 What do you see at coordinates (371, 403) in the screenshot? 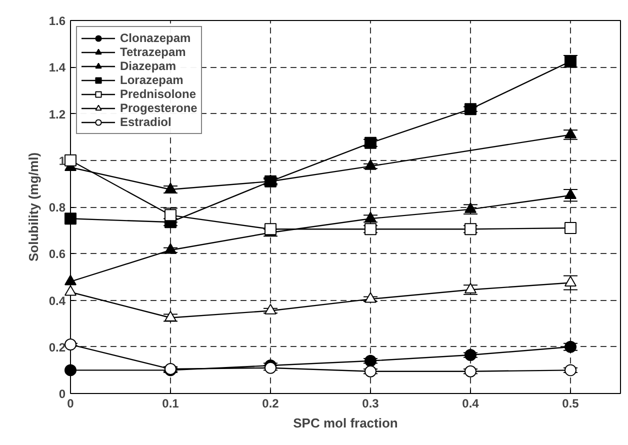
I see `x-tick-label: 0.3` at bounding box center [371, 403].